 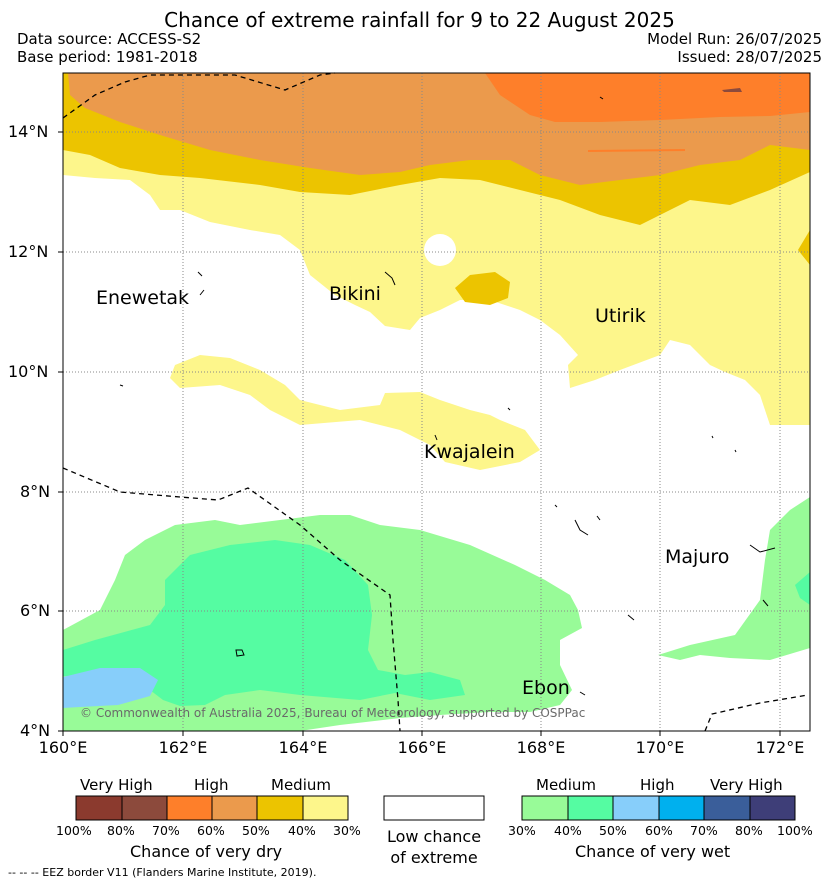 What do you see at coordinates (166, 830) in the screenshot?
I see `dry-tick: 70%` at bounding box center [166, 830].